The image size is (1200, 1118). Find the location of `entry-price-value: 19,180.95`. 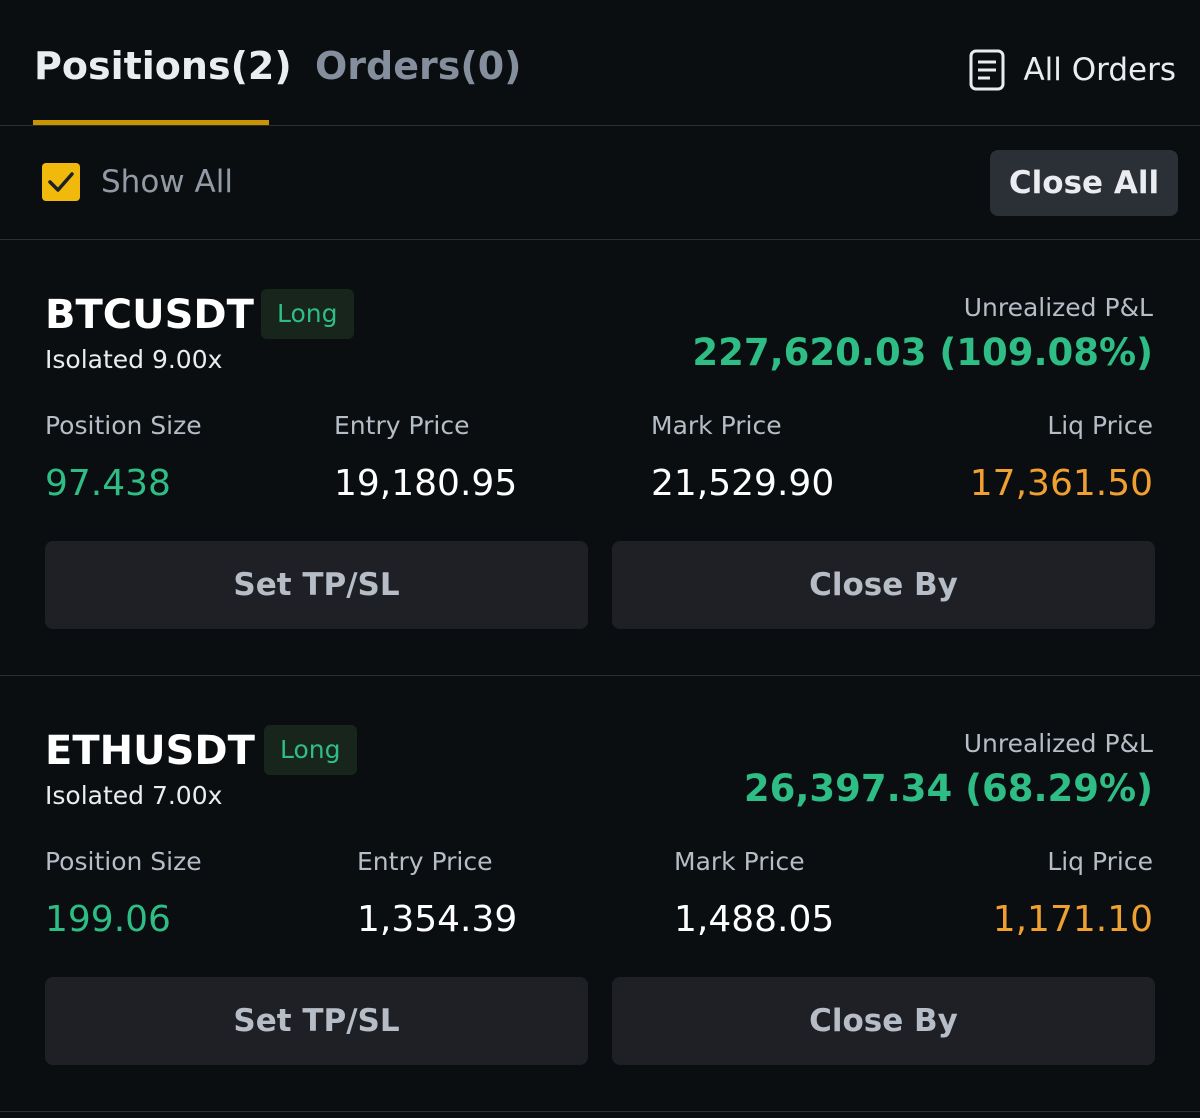

entry-price-value: 19,180.95 is located at coordinates (426, 483).